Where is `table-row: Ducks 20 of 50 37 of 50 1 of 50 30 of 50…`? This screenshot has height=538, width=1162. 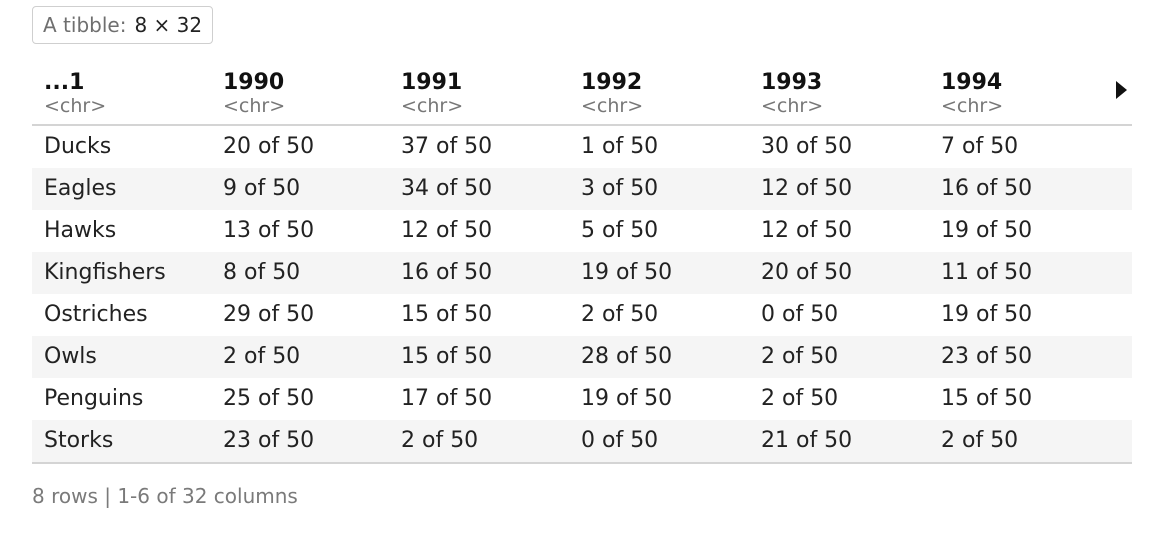
table-row: Ducks 20 of 50 37 of 50 1 of 50 30 of 50… is located at coordinates (582, 147).